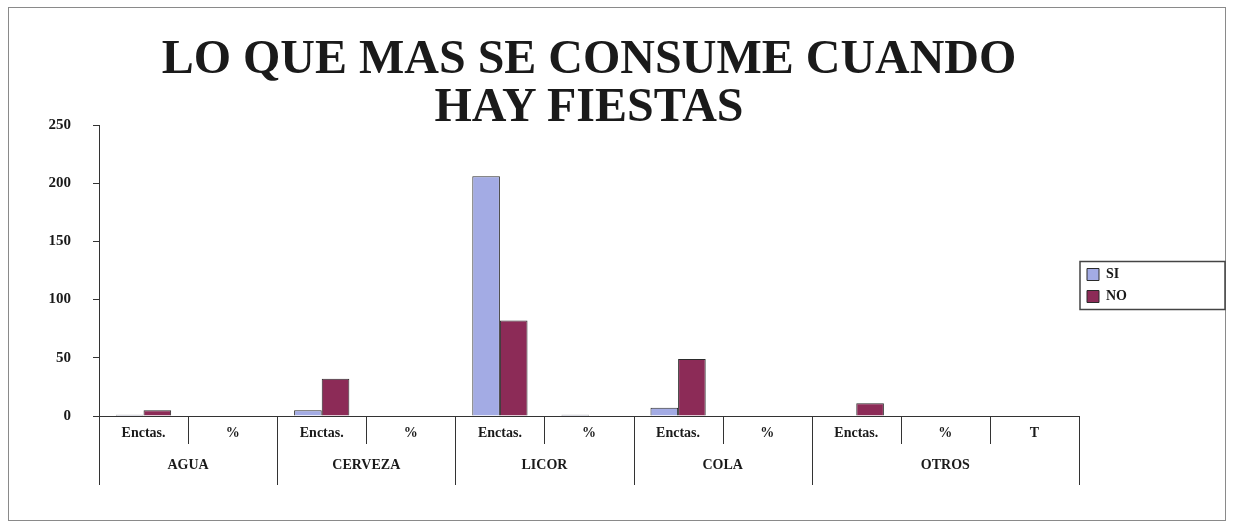  What do you see at coordinates (59, 182) in the screenshot?
I see `y-tick-label: 200` at bounding box center [59, 182].